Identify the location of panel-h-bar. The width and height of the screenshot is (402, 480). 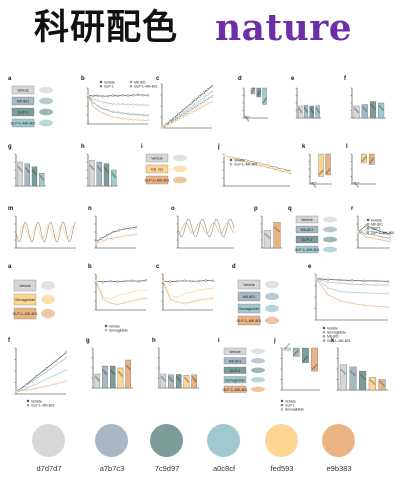
(99, 174).